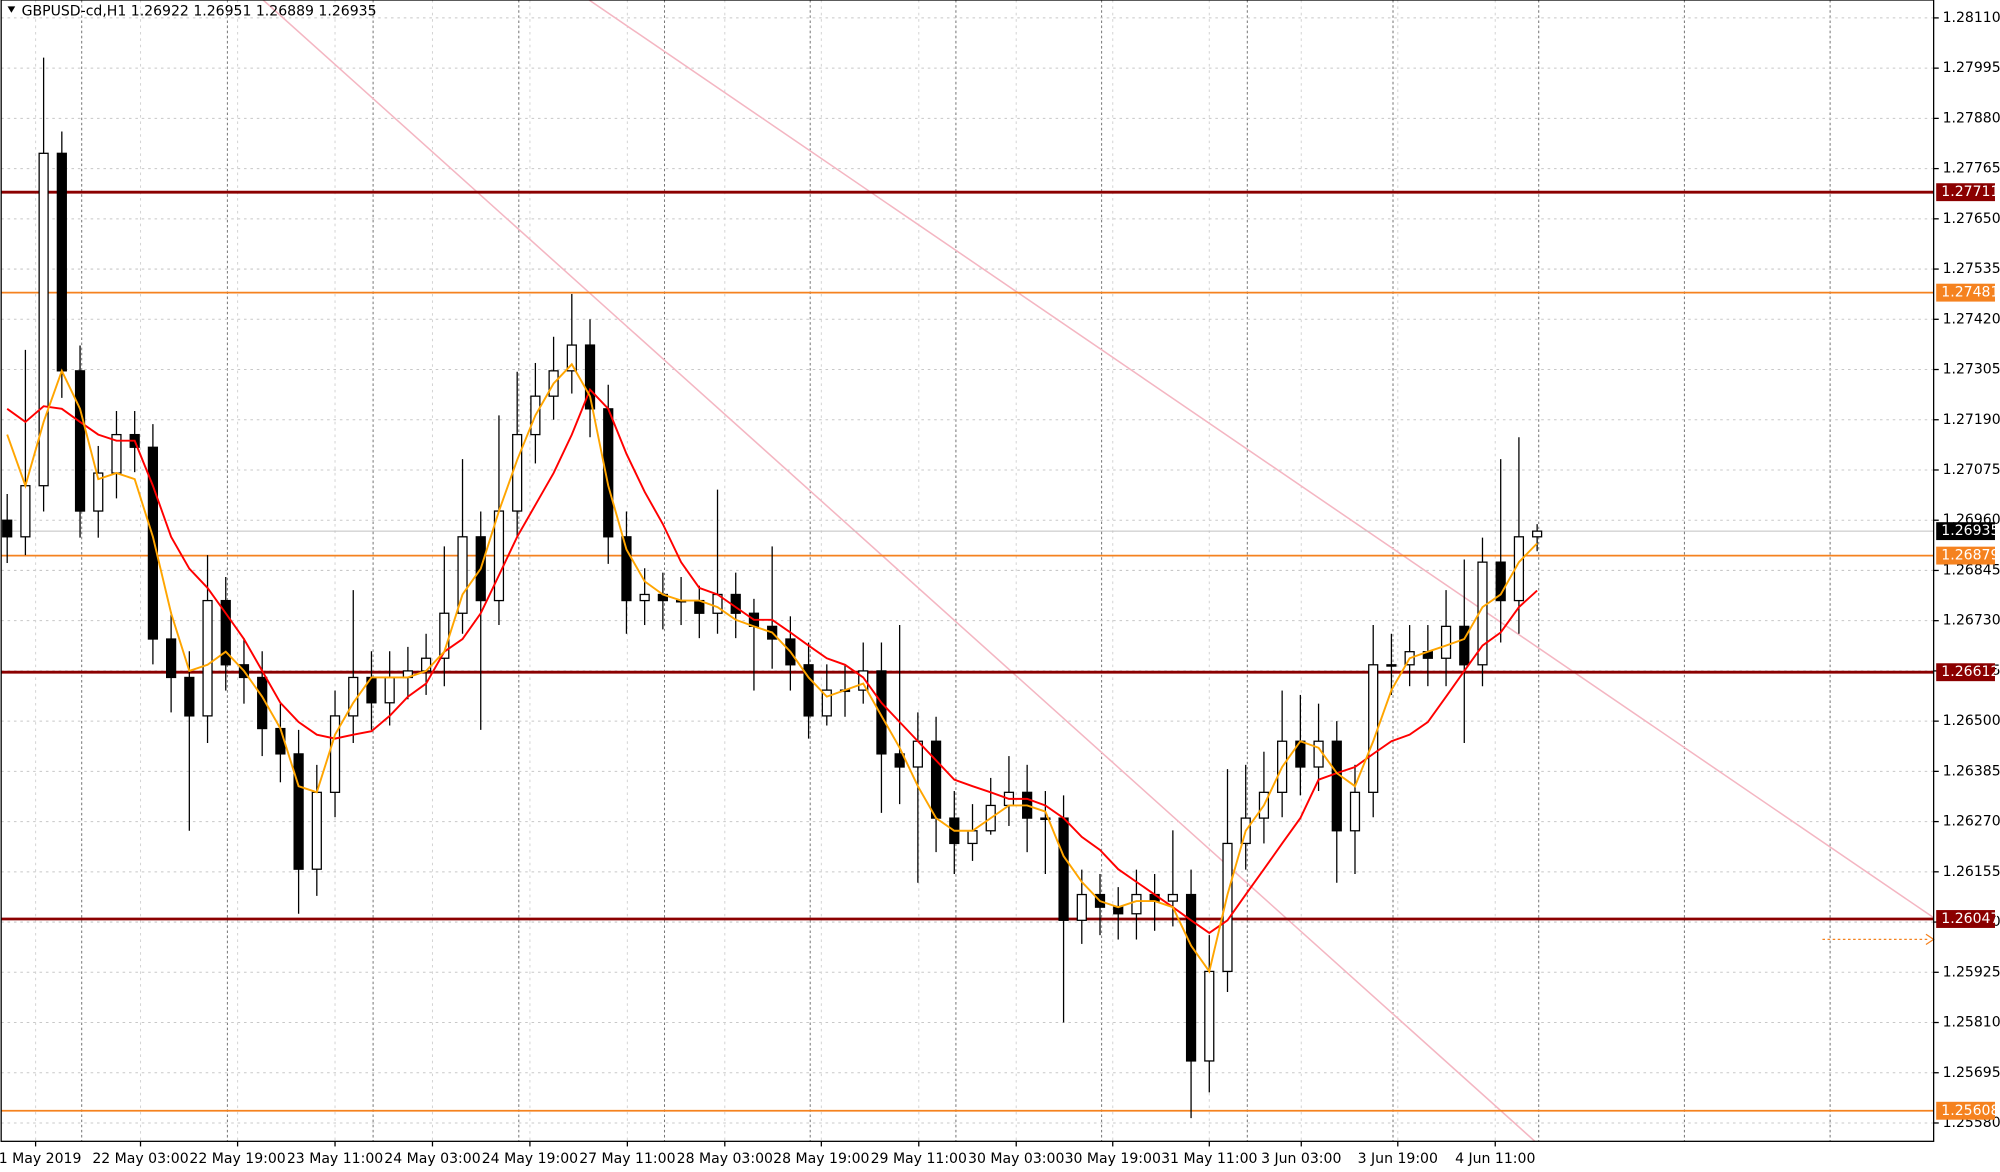 The height and width of the screenshot is (1172, 2000). What do you see at coordinates (1971, 269) in the screenshot?
I see `y-tick-label: 1.27535` at bounding box center [1971, 269].